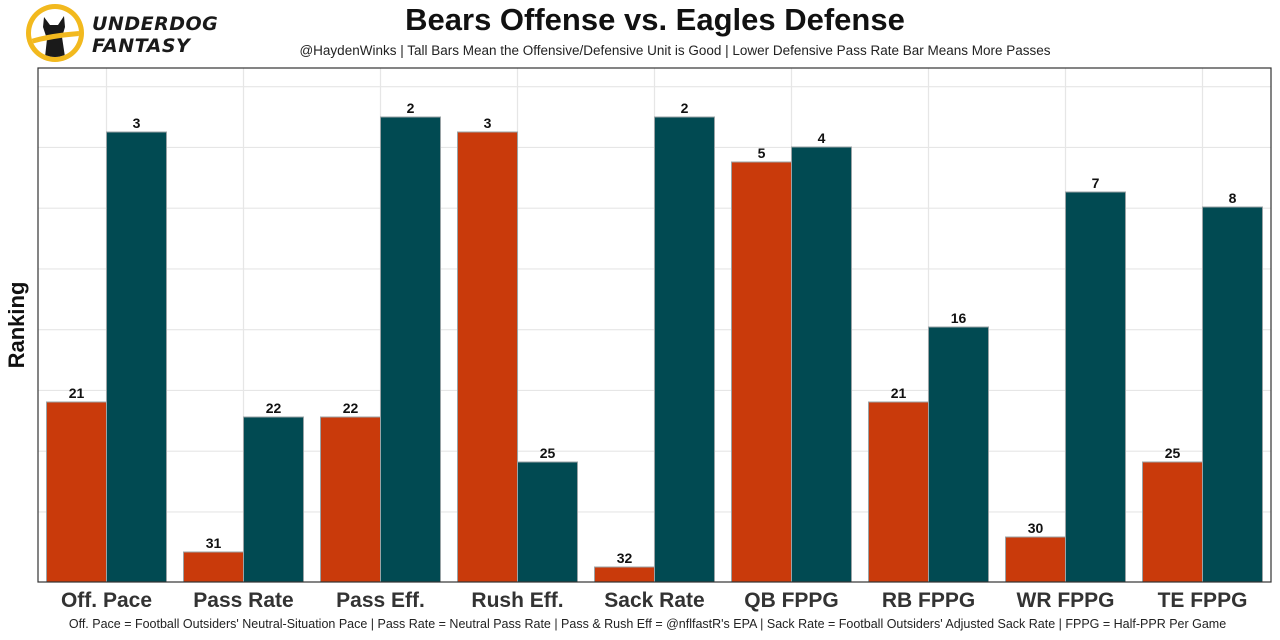  I want to click on x-tick-label: Off. Pace, so click(106, 600).